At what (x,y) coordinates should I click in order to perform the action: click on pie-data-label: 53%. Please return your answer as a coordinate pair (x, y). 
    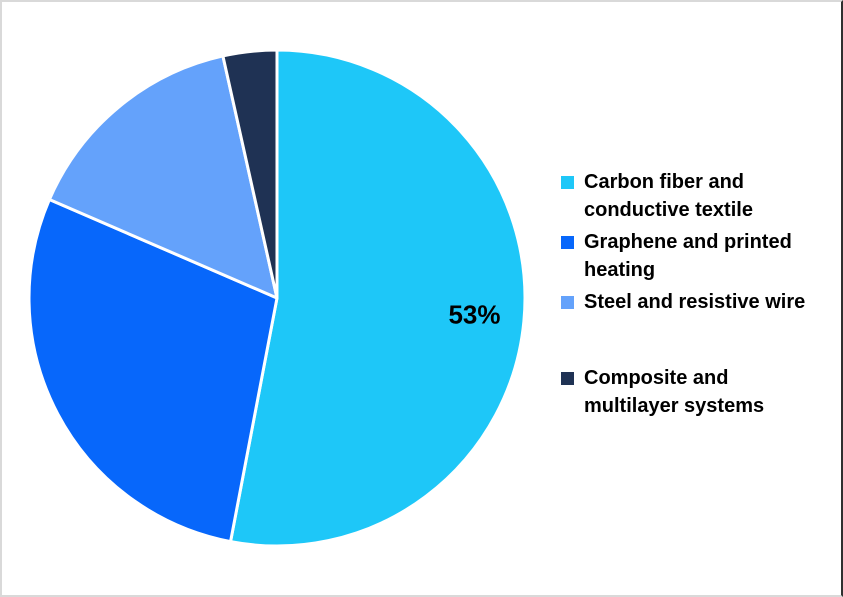
    Looking at the image, I should click on (474, 315).